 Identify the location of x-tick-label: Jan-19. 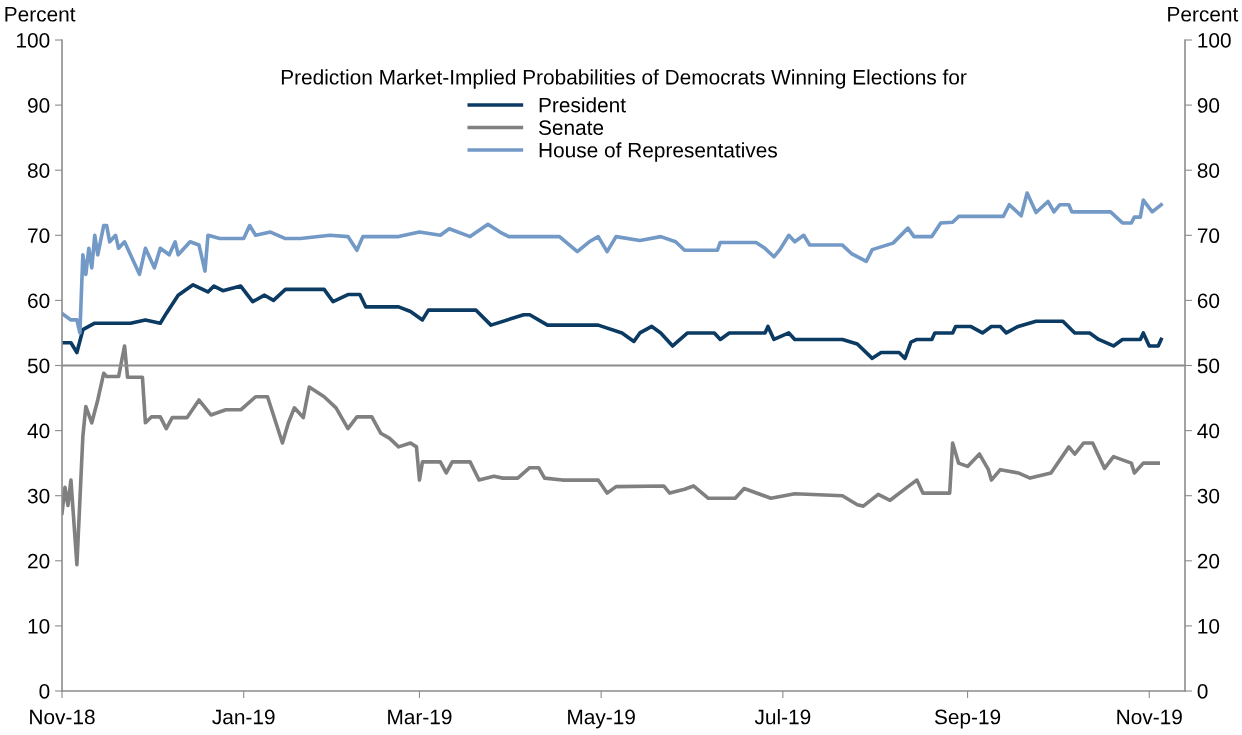
(243, 717).